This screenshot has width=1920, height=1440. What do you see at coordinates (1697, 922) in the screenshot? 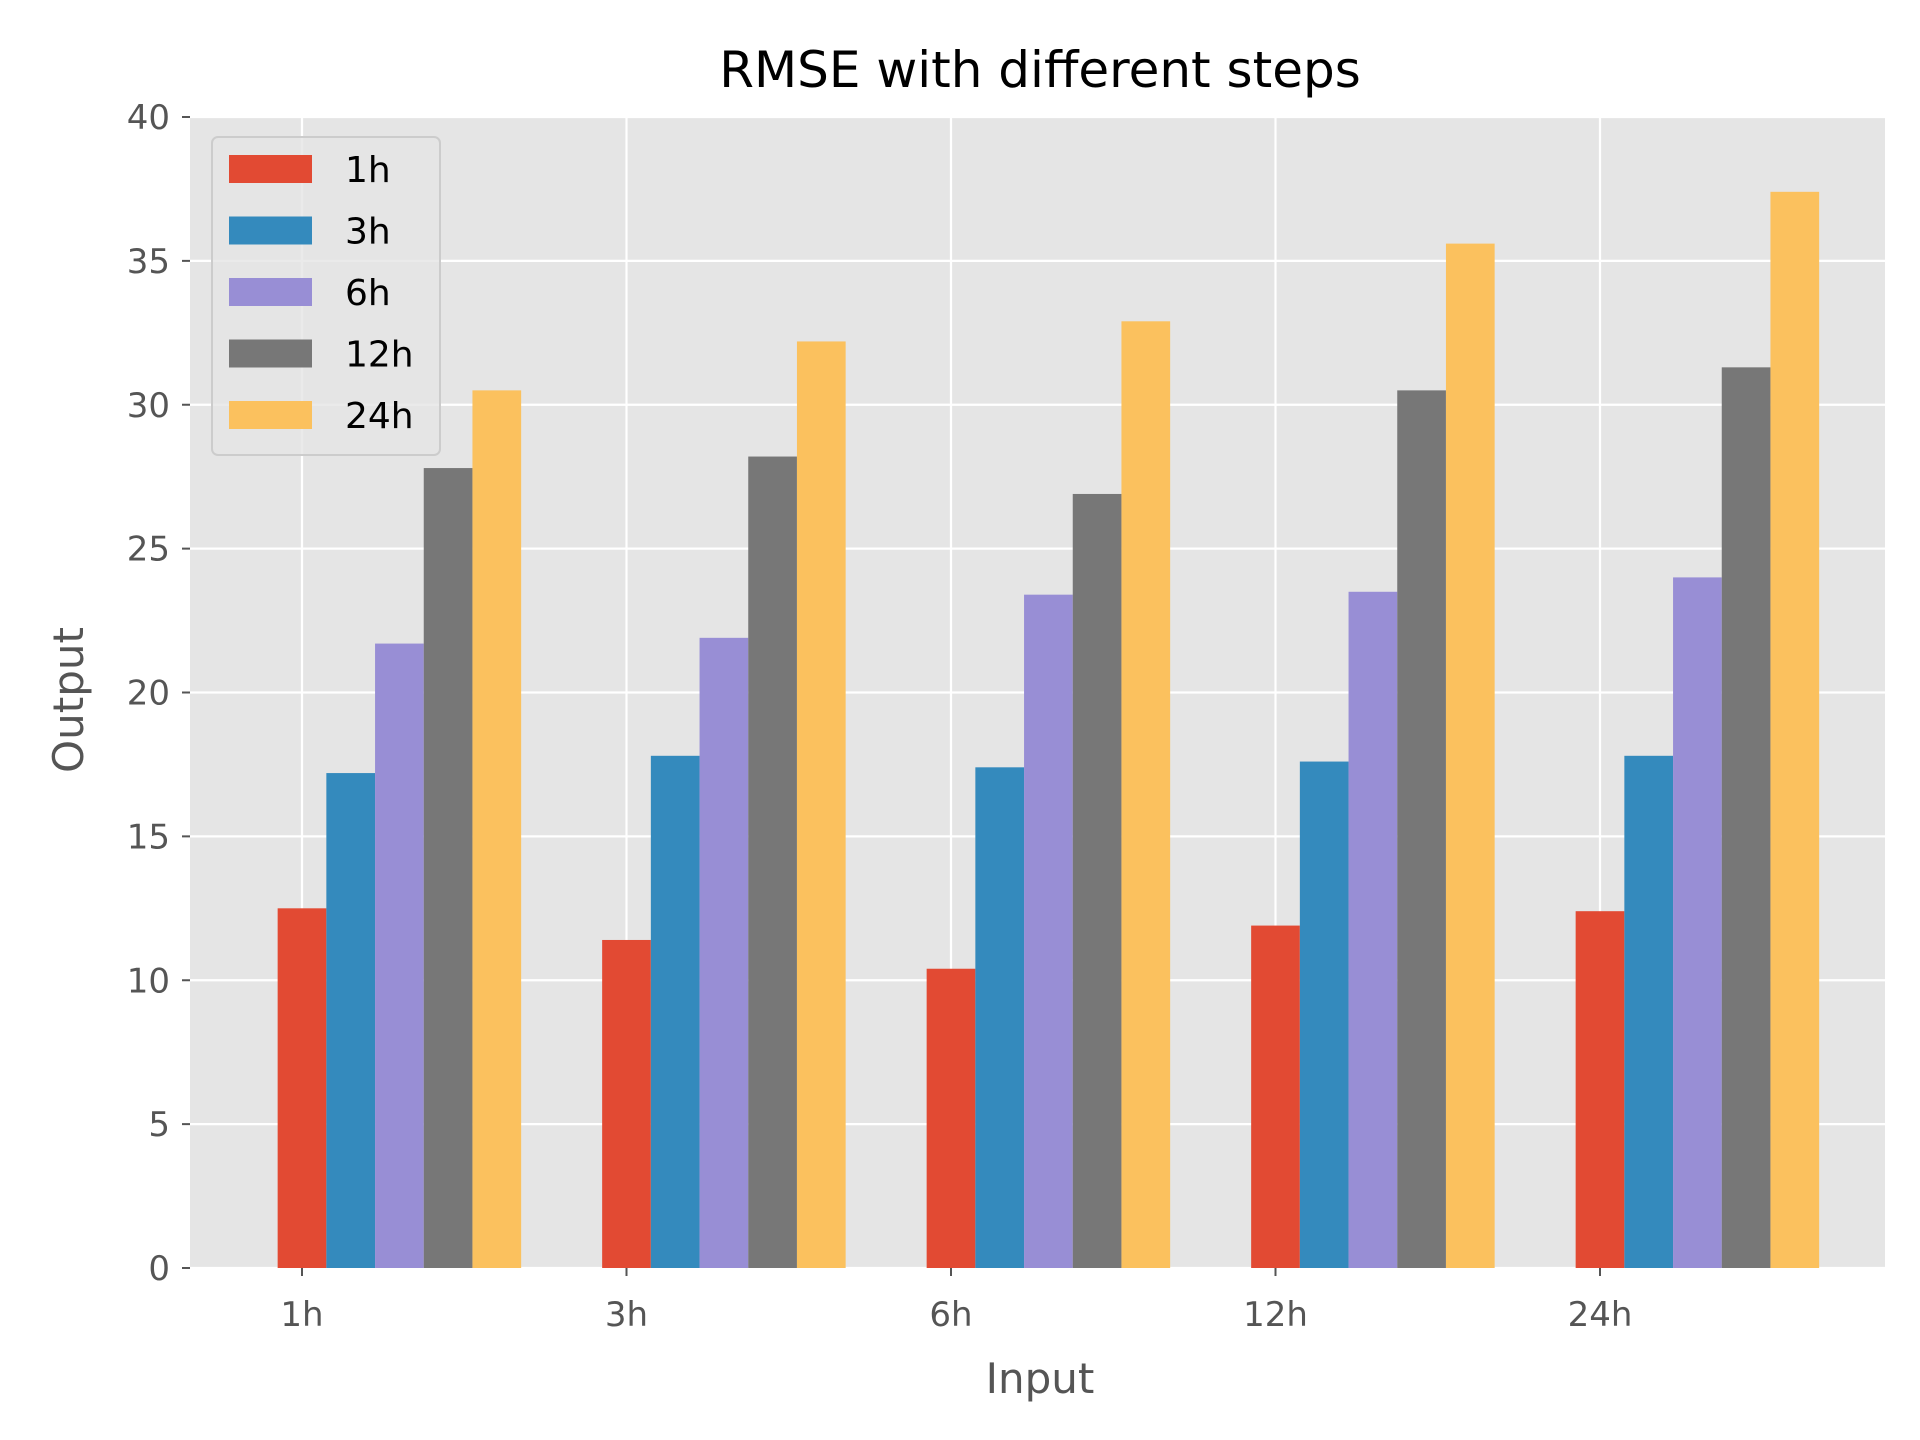
I see `bar-6h-24h` at bounding box center [1697, 922].